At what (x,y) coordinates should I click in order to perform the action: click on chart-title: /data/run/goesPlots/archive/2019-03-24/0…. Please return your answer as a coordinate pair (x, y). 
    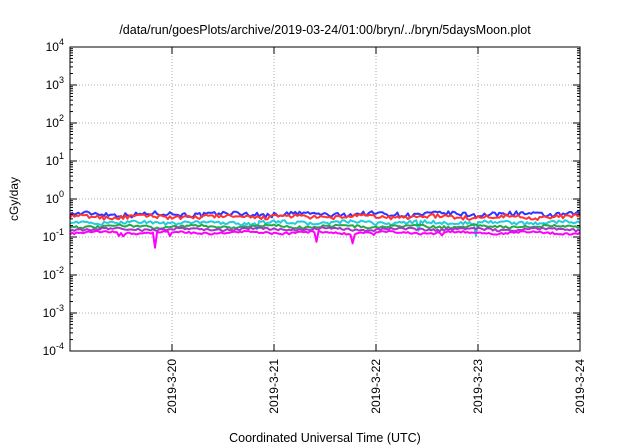
    Looking at the image, I should click on (325, 30).